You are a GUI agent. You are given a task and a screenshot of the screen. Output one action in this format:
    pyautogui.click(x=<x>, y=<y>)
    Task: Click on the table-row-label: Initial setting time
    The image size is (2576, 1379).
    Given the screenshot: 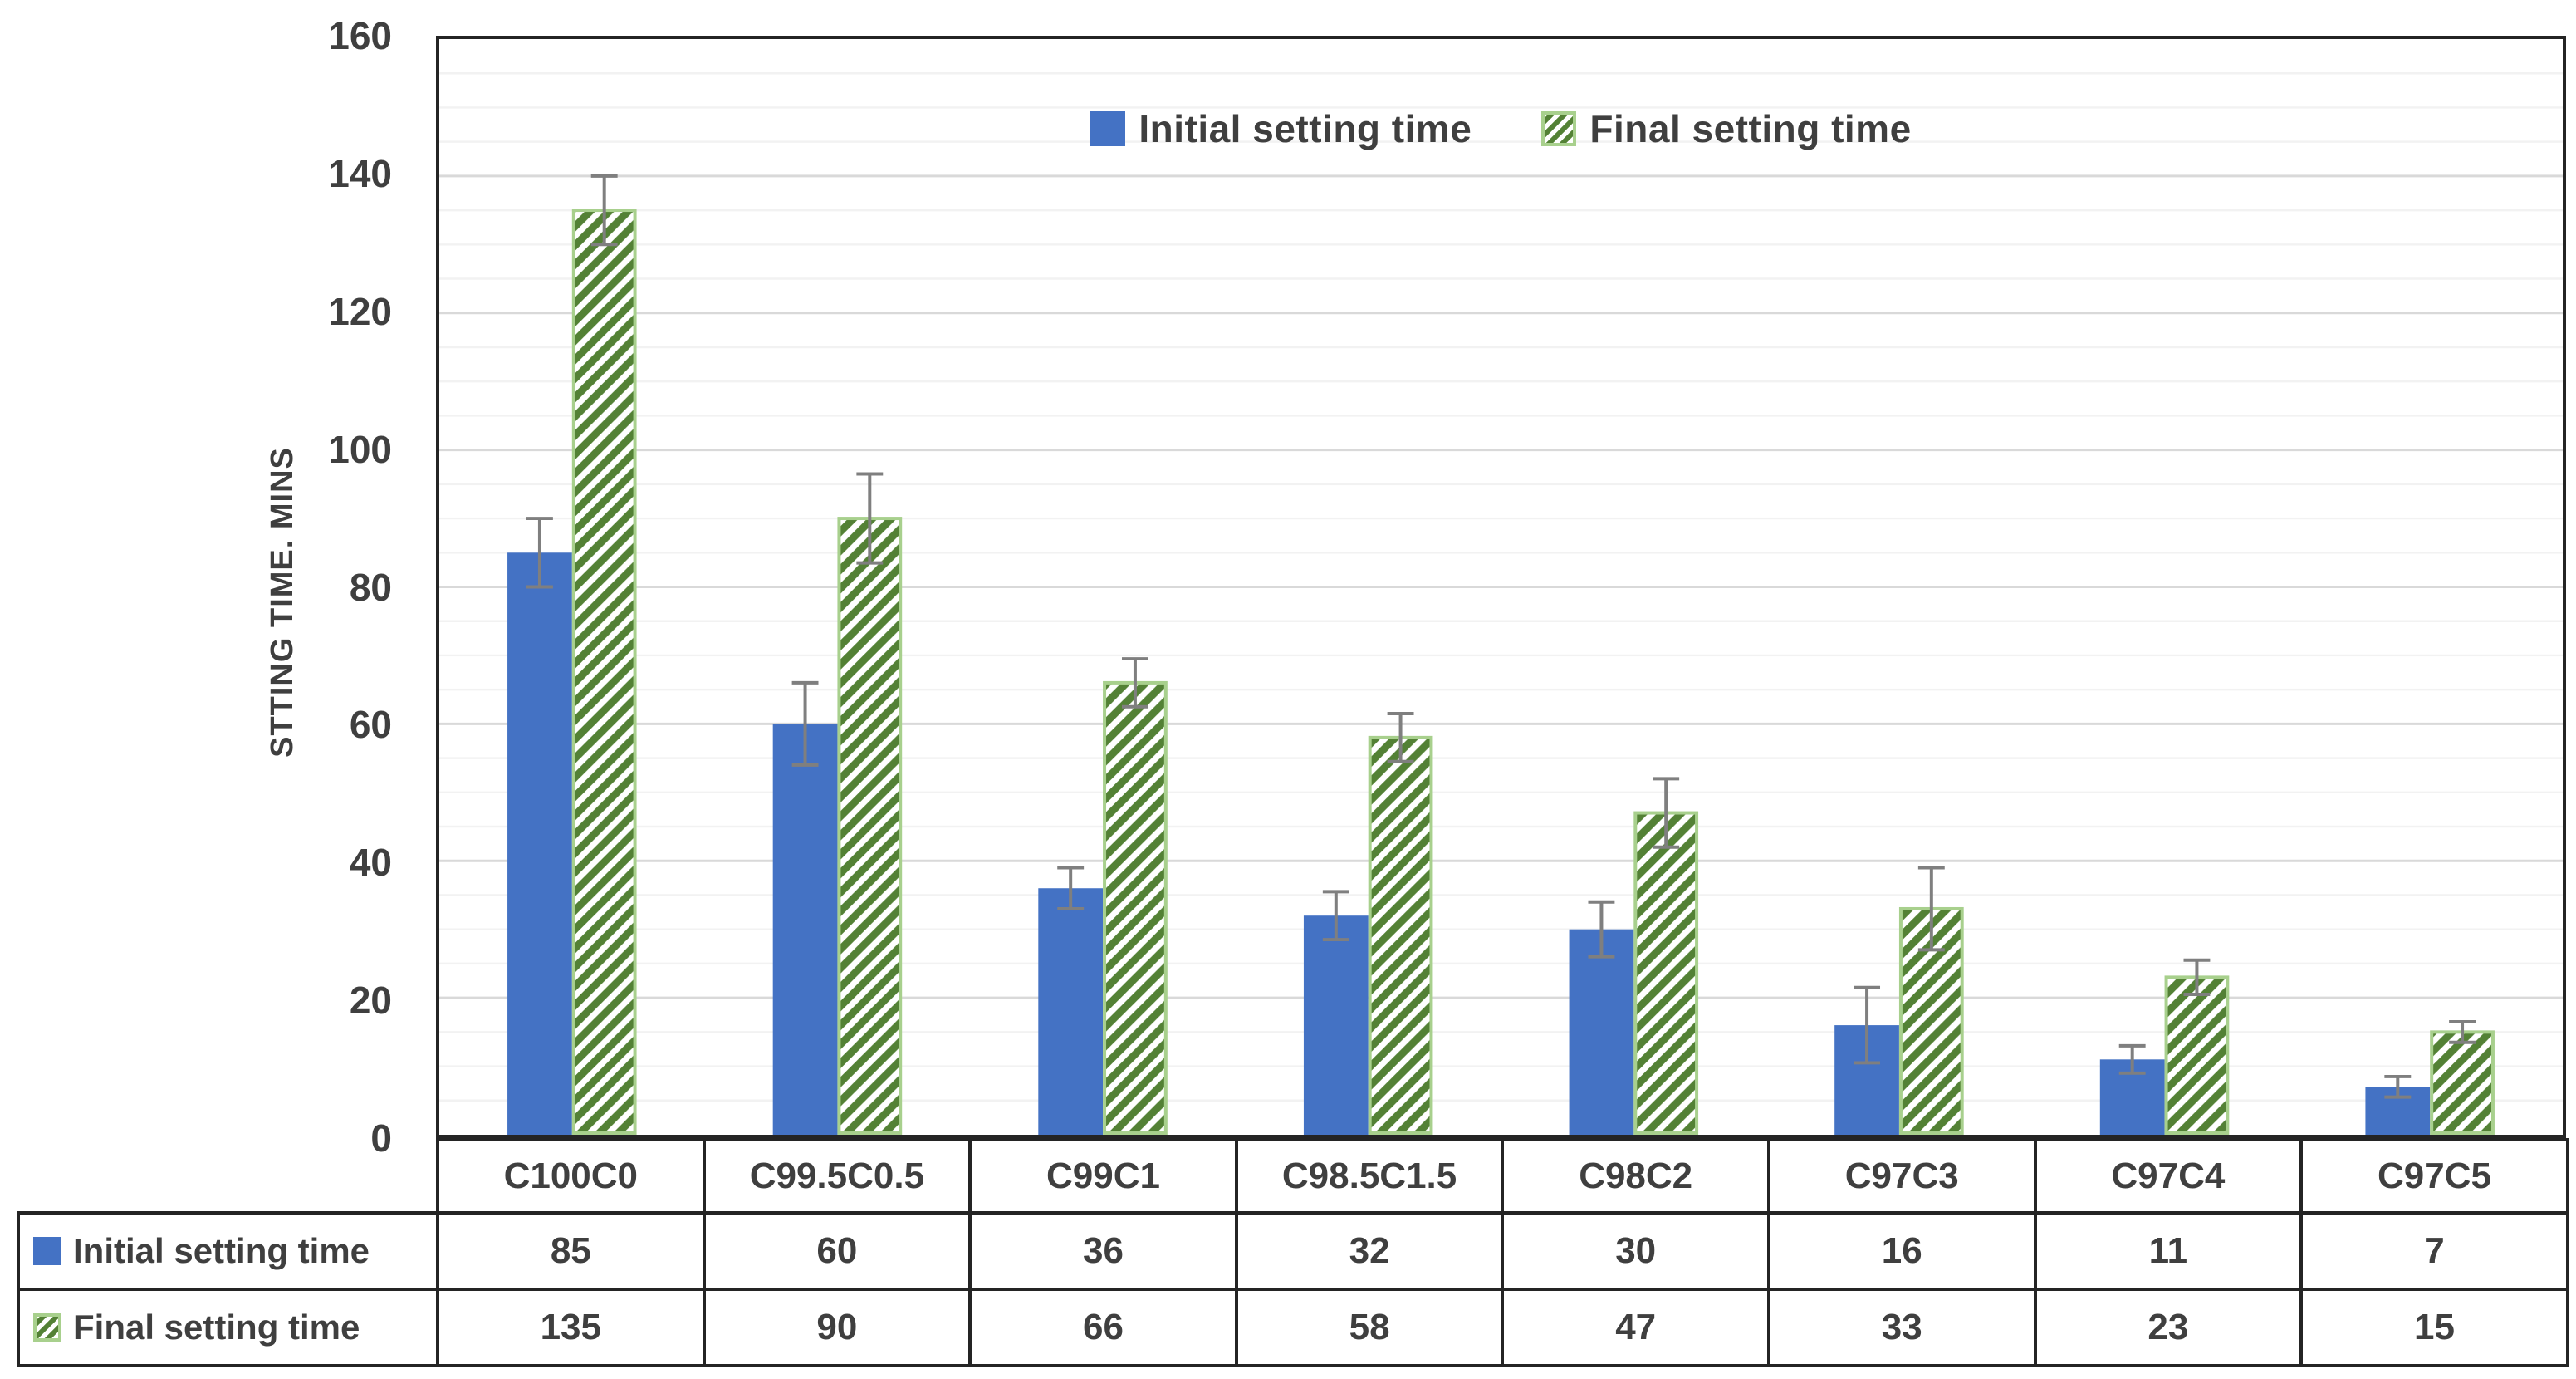 What is the action you would take?
    pyautogui.click(x=222, y=1250)
    